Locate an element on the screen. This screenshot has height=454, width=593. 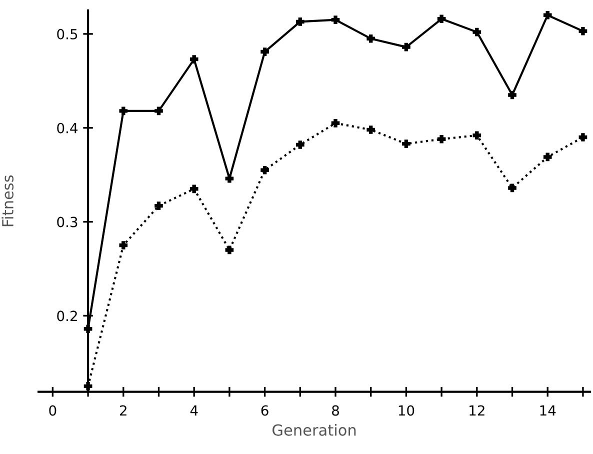
x-tick-label: 10 is located at coordinates (406, 410).